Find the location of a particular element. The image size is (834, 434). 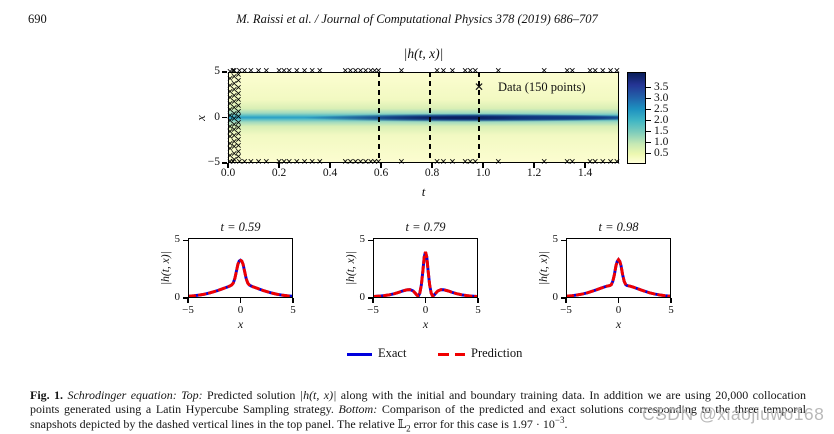

caption-segment: Fig. 1. is located at coordinates (49, 395).